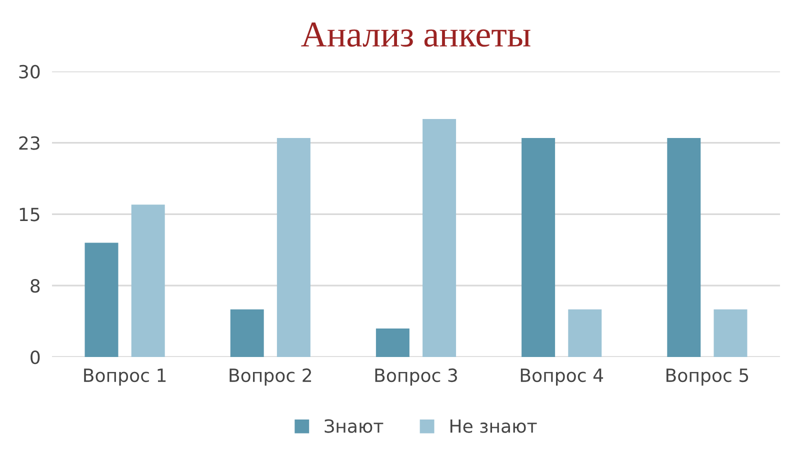 The height and width of the screenshot is (476, 800). Describe the element at coordinates (35, 357) in the screenshot. I see `y-tick-label: 0` at that location.